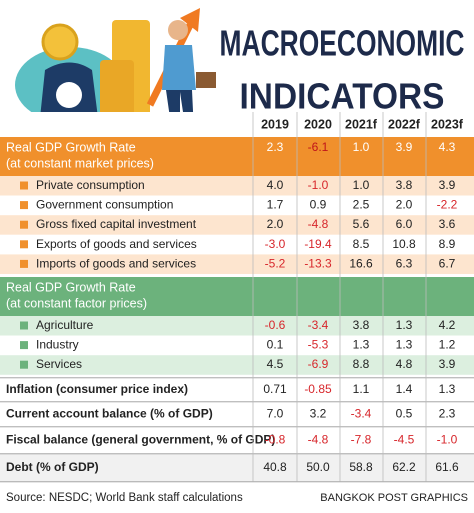 Image resolution: width=474 pixels, height=513 pixels. I want to click on illustration, so click(115, 71).